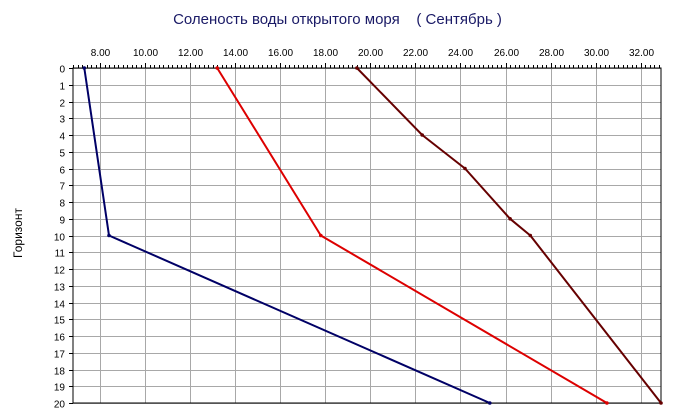 Image resolution: width=675 pixels, height=419 pixels. What do you see at coordinates (101, 53) in the screenshot?
I see `x-tick-label: 8.00` at bounding box center [101, 53].